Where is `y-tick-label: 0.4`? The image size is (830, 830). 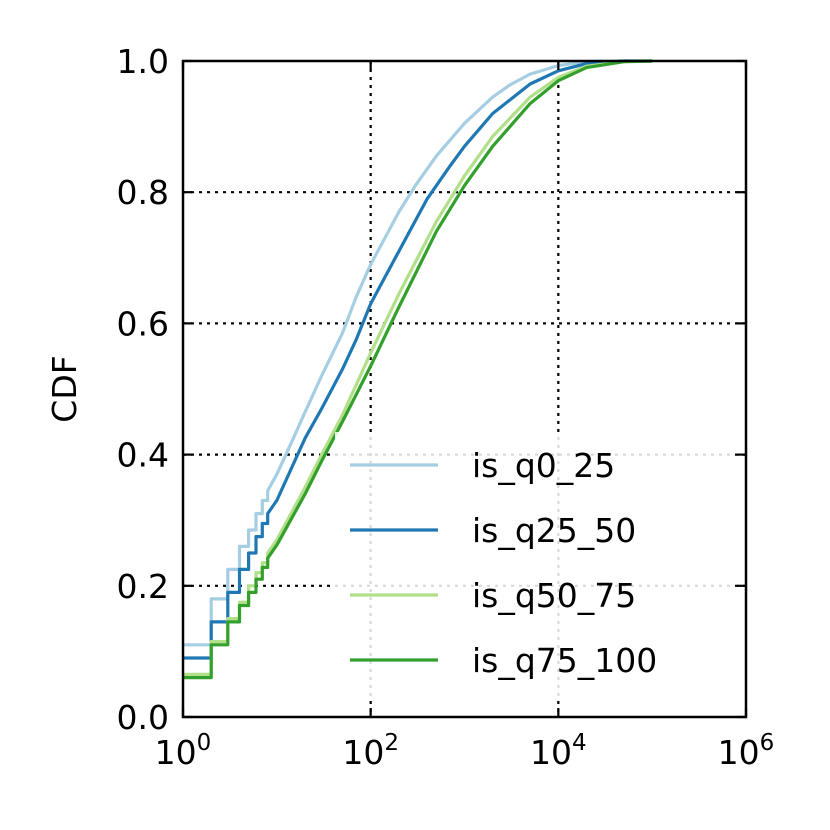 y-tick-label: 0.4 is located at coordinates (143, 455).